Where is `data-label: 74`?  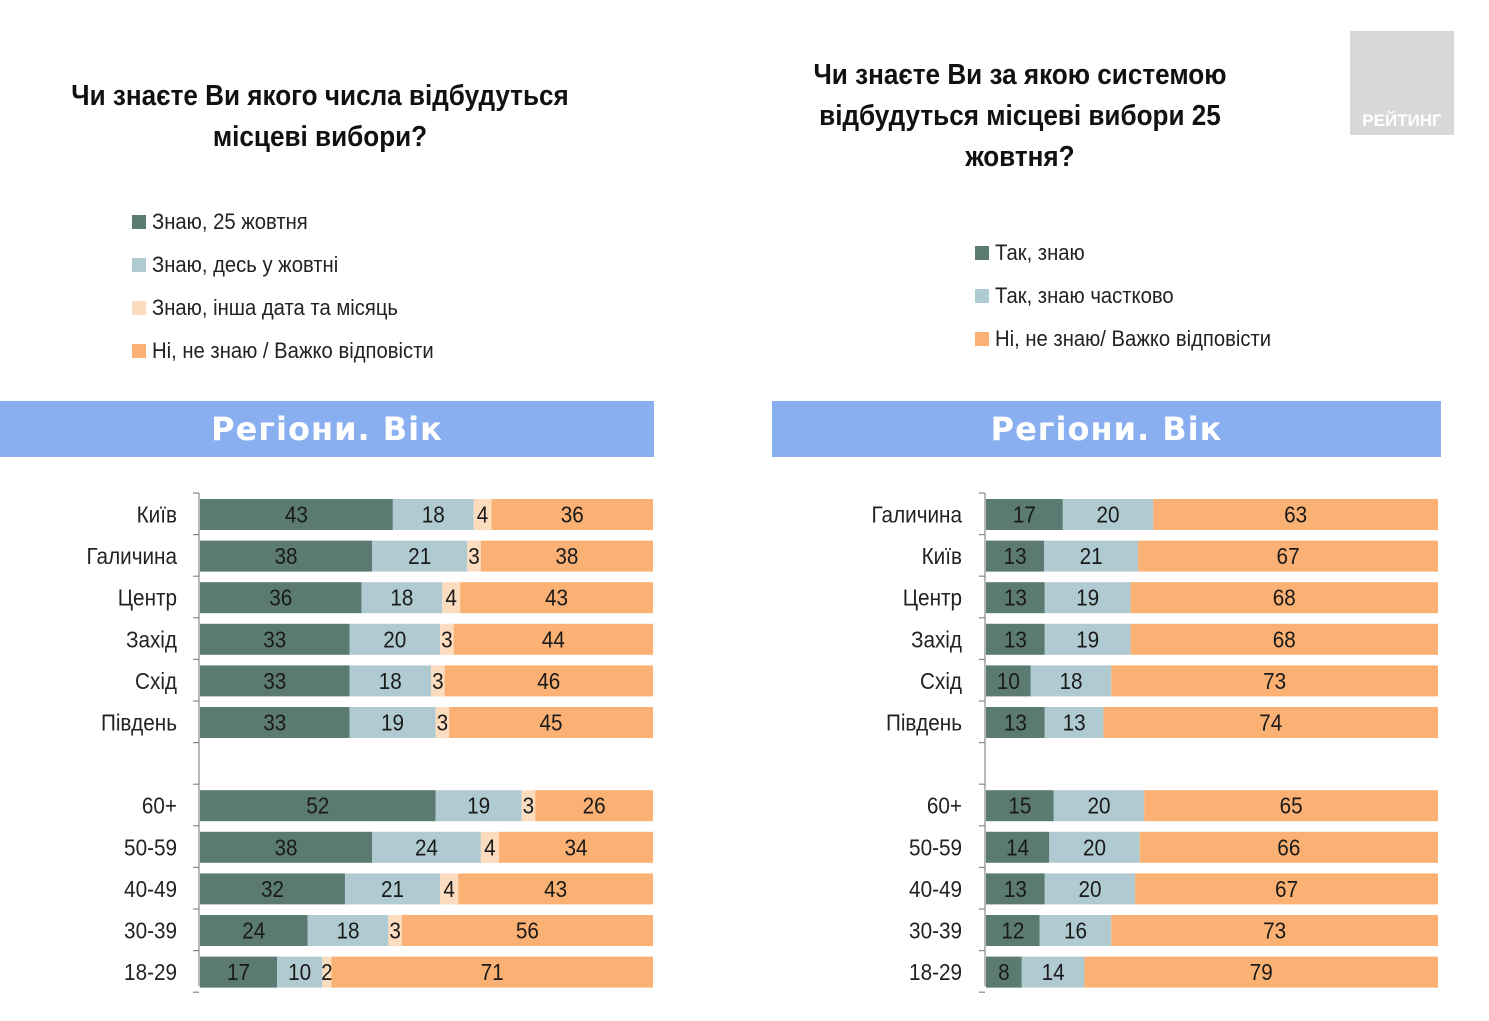
data-label: 74 is located at coordinates (1270, 722).